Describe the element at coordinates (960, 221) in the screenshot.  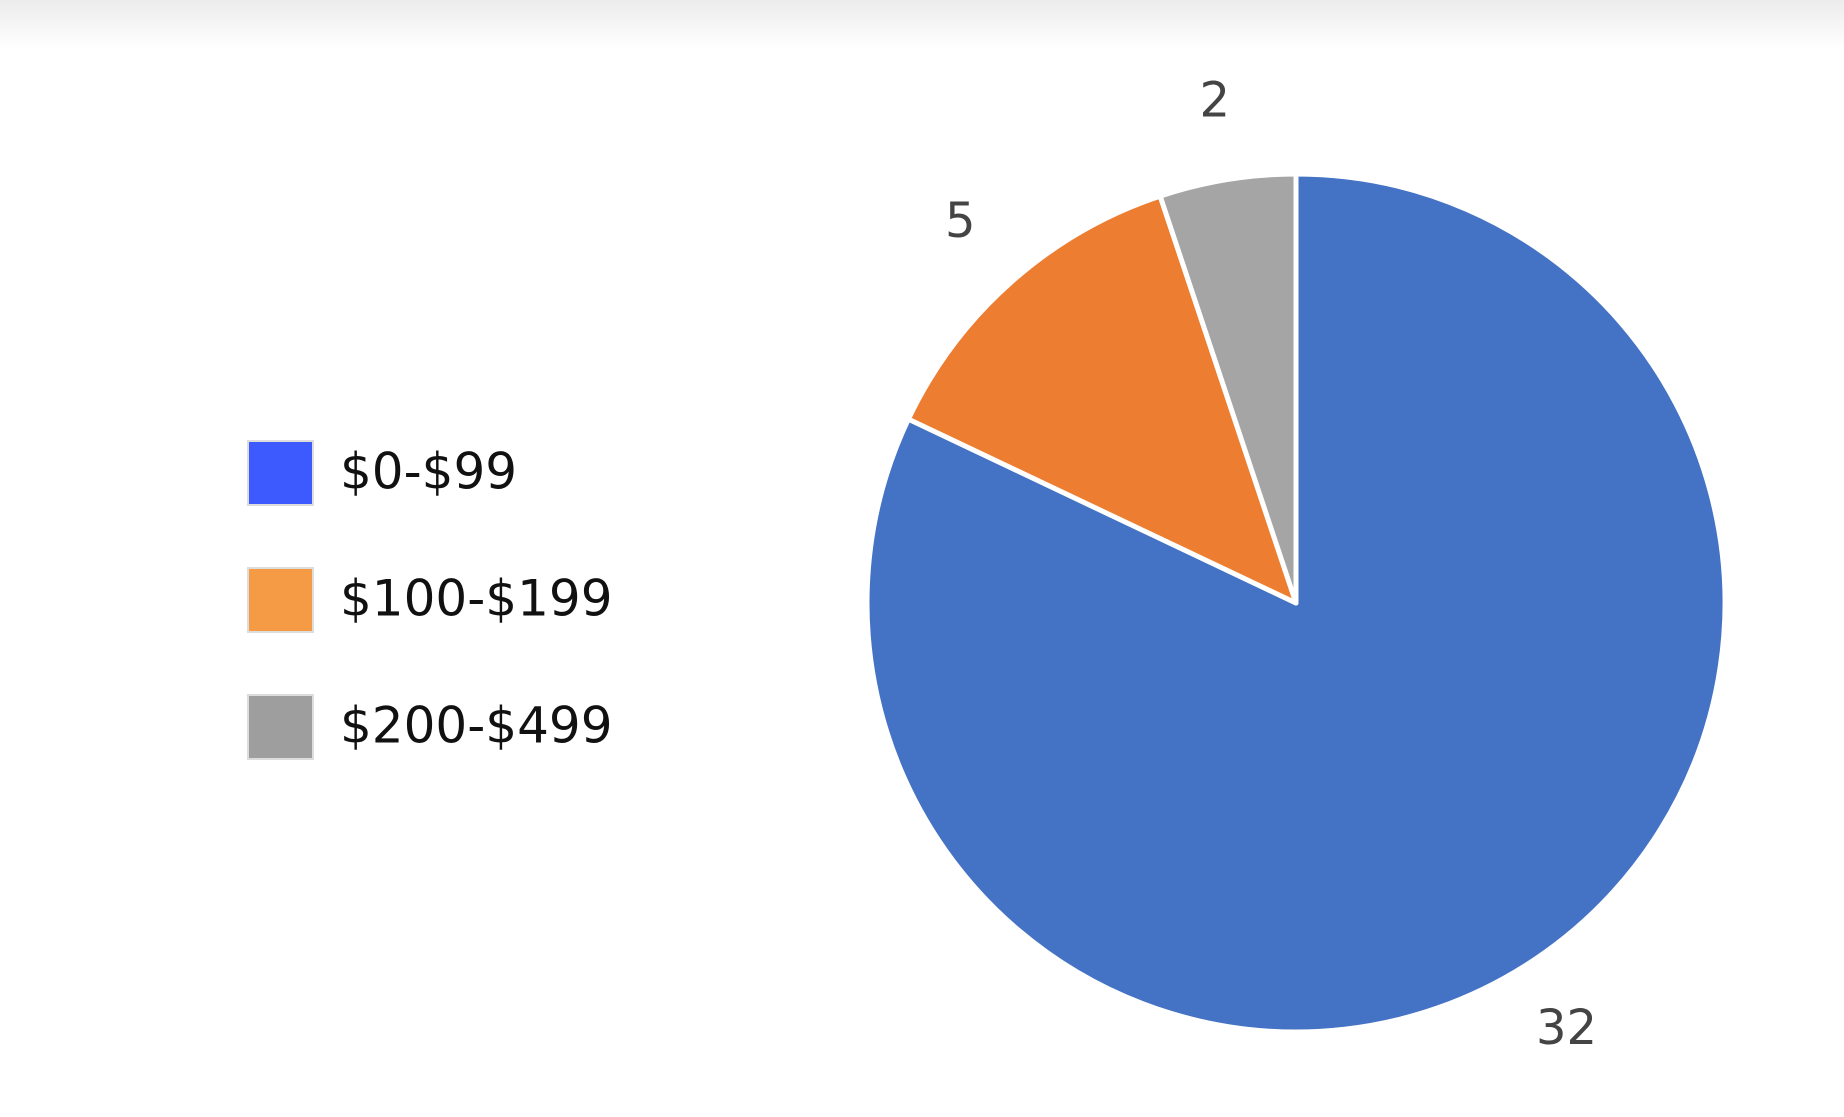
I see `data-label: 5` at that location.